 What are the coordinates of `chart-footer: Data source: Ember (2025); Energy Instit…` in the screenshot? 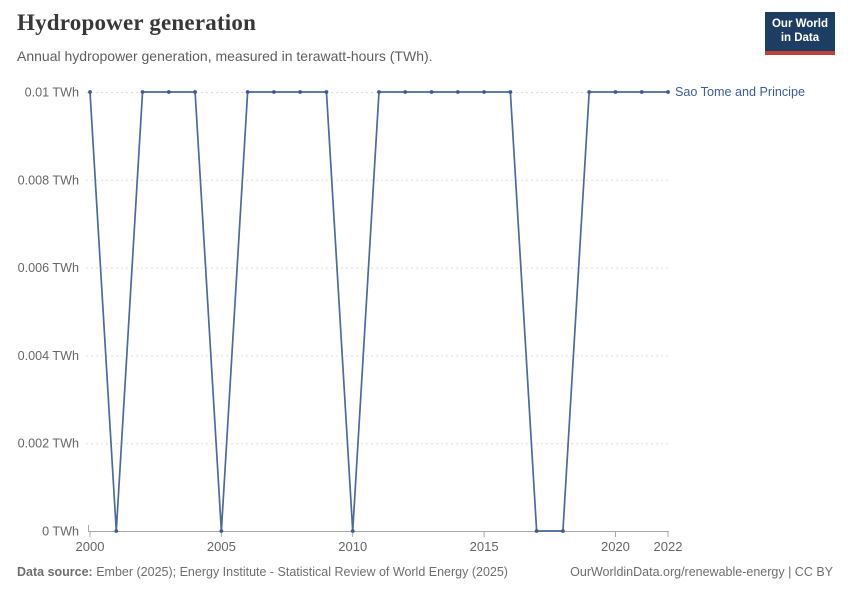 It's located at (425, 572).